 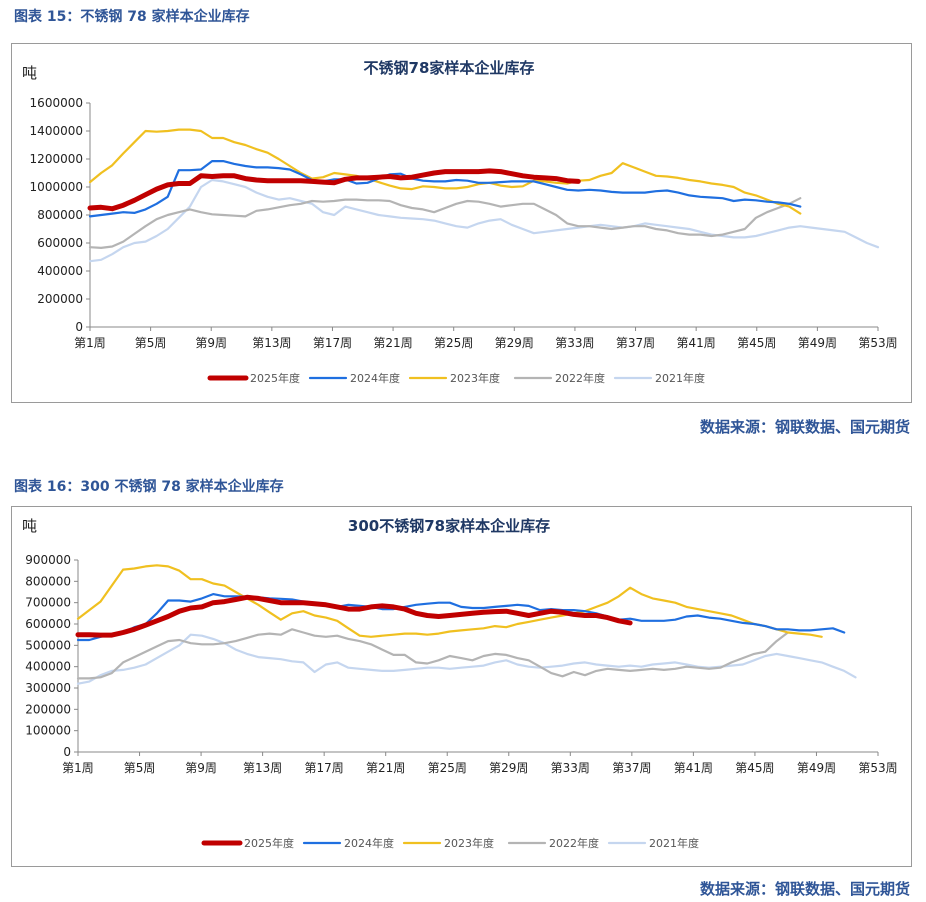 What do you see at coordinates (449, 526) in the screenshot?
I see `chart-title: 300不锈钢78家样本企业库存` at bounding box center [449, 526].